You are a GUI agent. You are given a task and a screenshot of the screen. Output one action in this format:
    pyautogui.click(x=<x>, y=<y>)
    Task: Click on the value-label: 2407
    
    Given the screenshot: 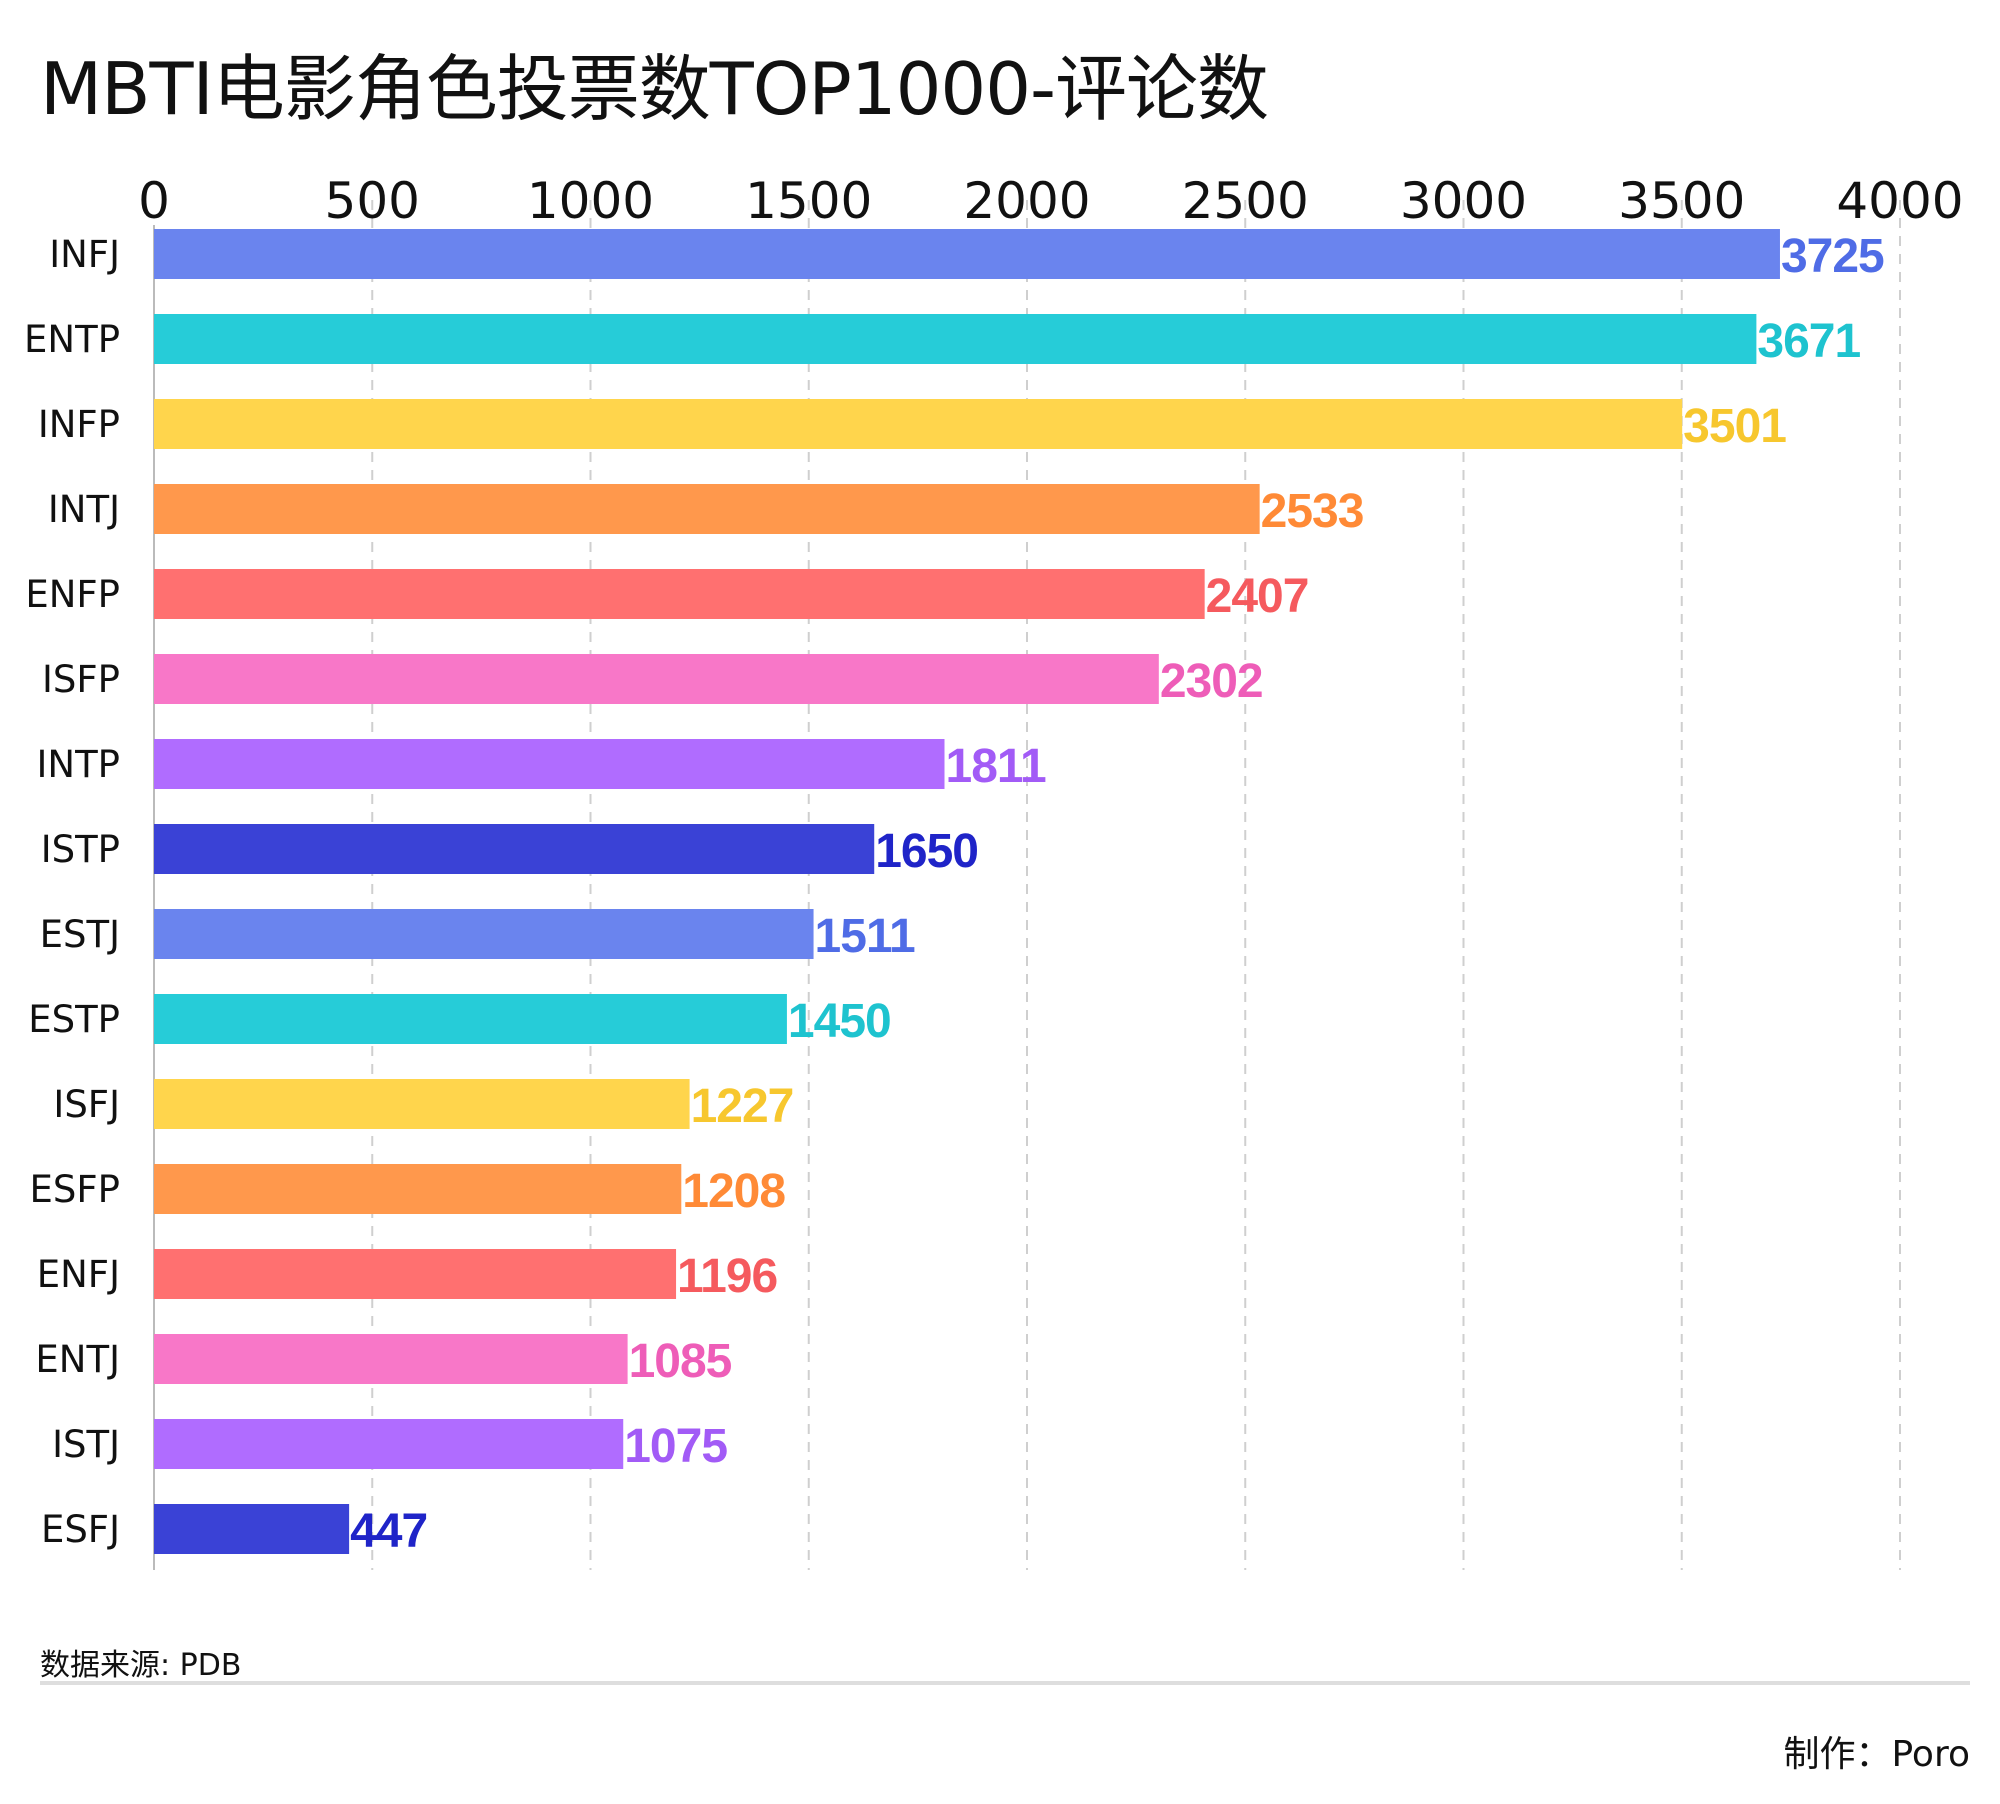 What is the action you would take?
    pyautogui.click(x=1257, y=596)
    